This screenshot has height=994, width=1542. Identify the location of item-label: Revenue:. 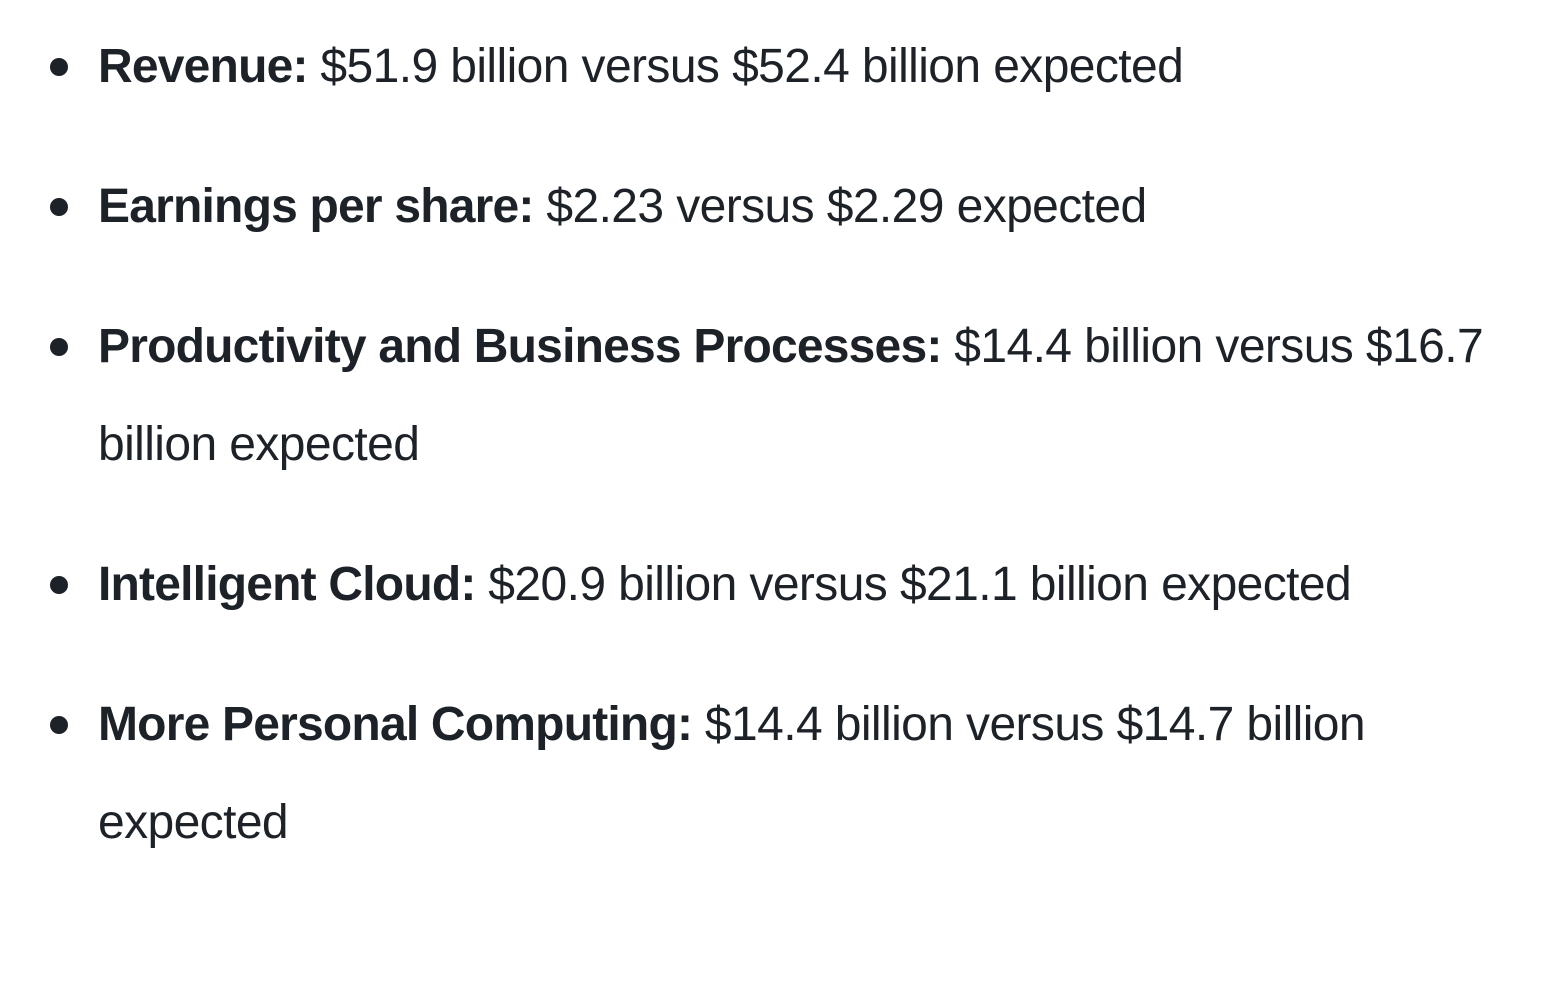
(203, 66).